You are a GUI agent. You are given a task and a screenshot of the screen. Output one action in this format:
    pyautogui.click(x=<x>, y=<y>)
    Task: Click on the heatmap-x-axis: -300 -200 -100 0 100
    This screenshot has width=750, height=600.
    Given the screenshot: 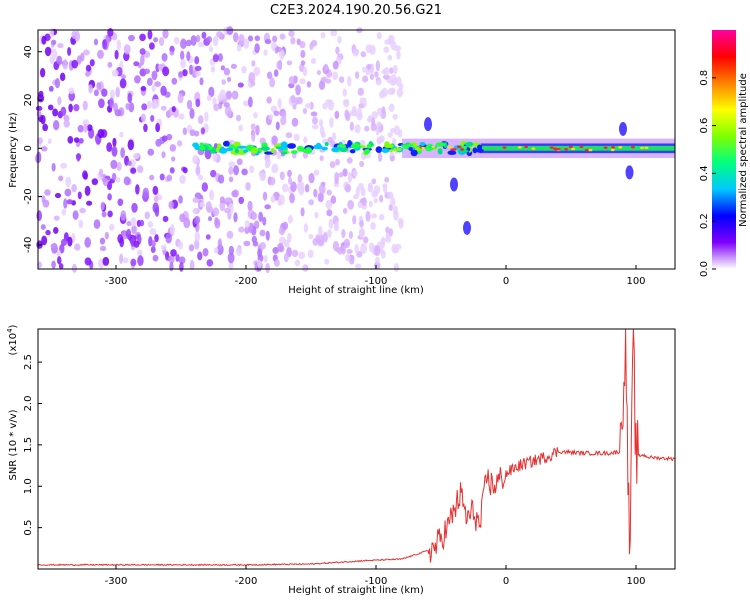 What is the action you would take?
    pyautogui.click(x=375, y=276)
    